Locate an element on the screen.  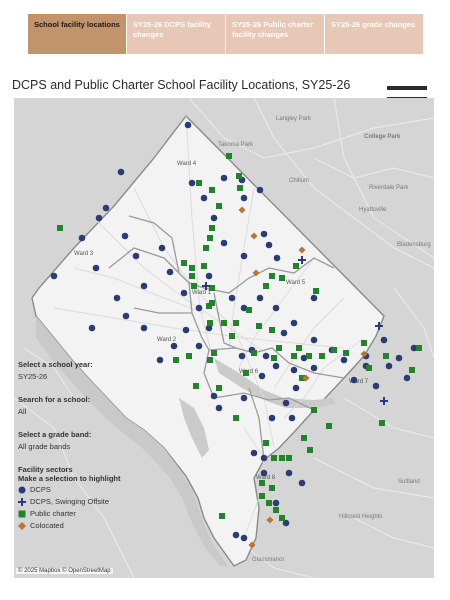
legend-item-colocated: Colocated is located at coordinates (98, 525).